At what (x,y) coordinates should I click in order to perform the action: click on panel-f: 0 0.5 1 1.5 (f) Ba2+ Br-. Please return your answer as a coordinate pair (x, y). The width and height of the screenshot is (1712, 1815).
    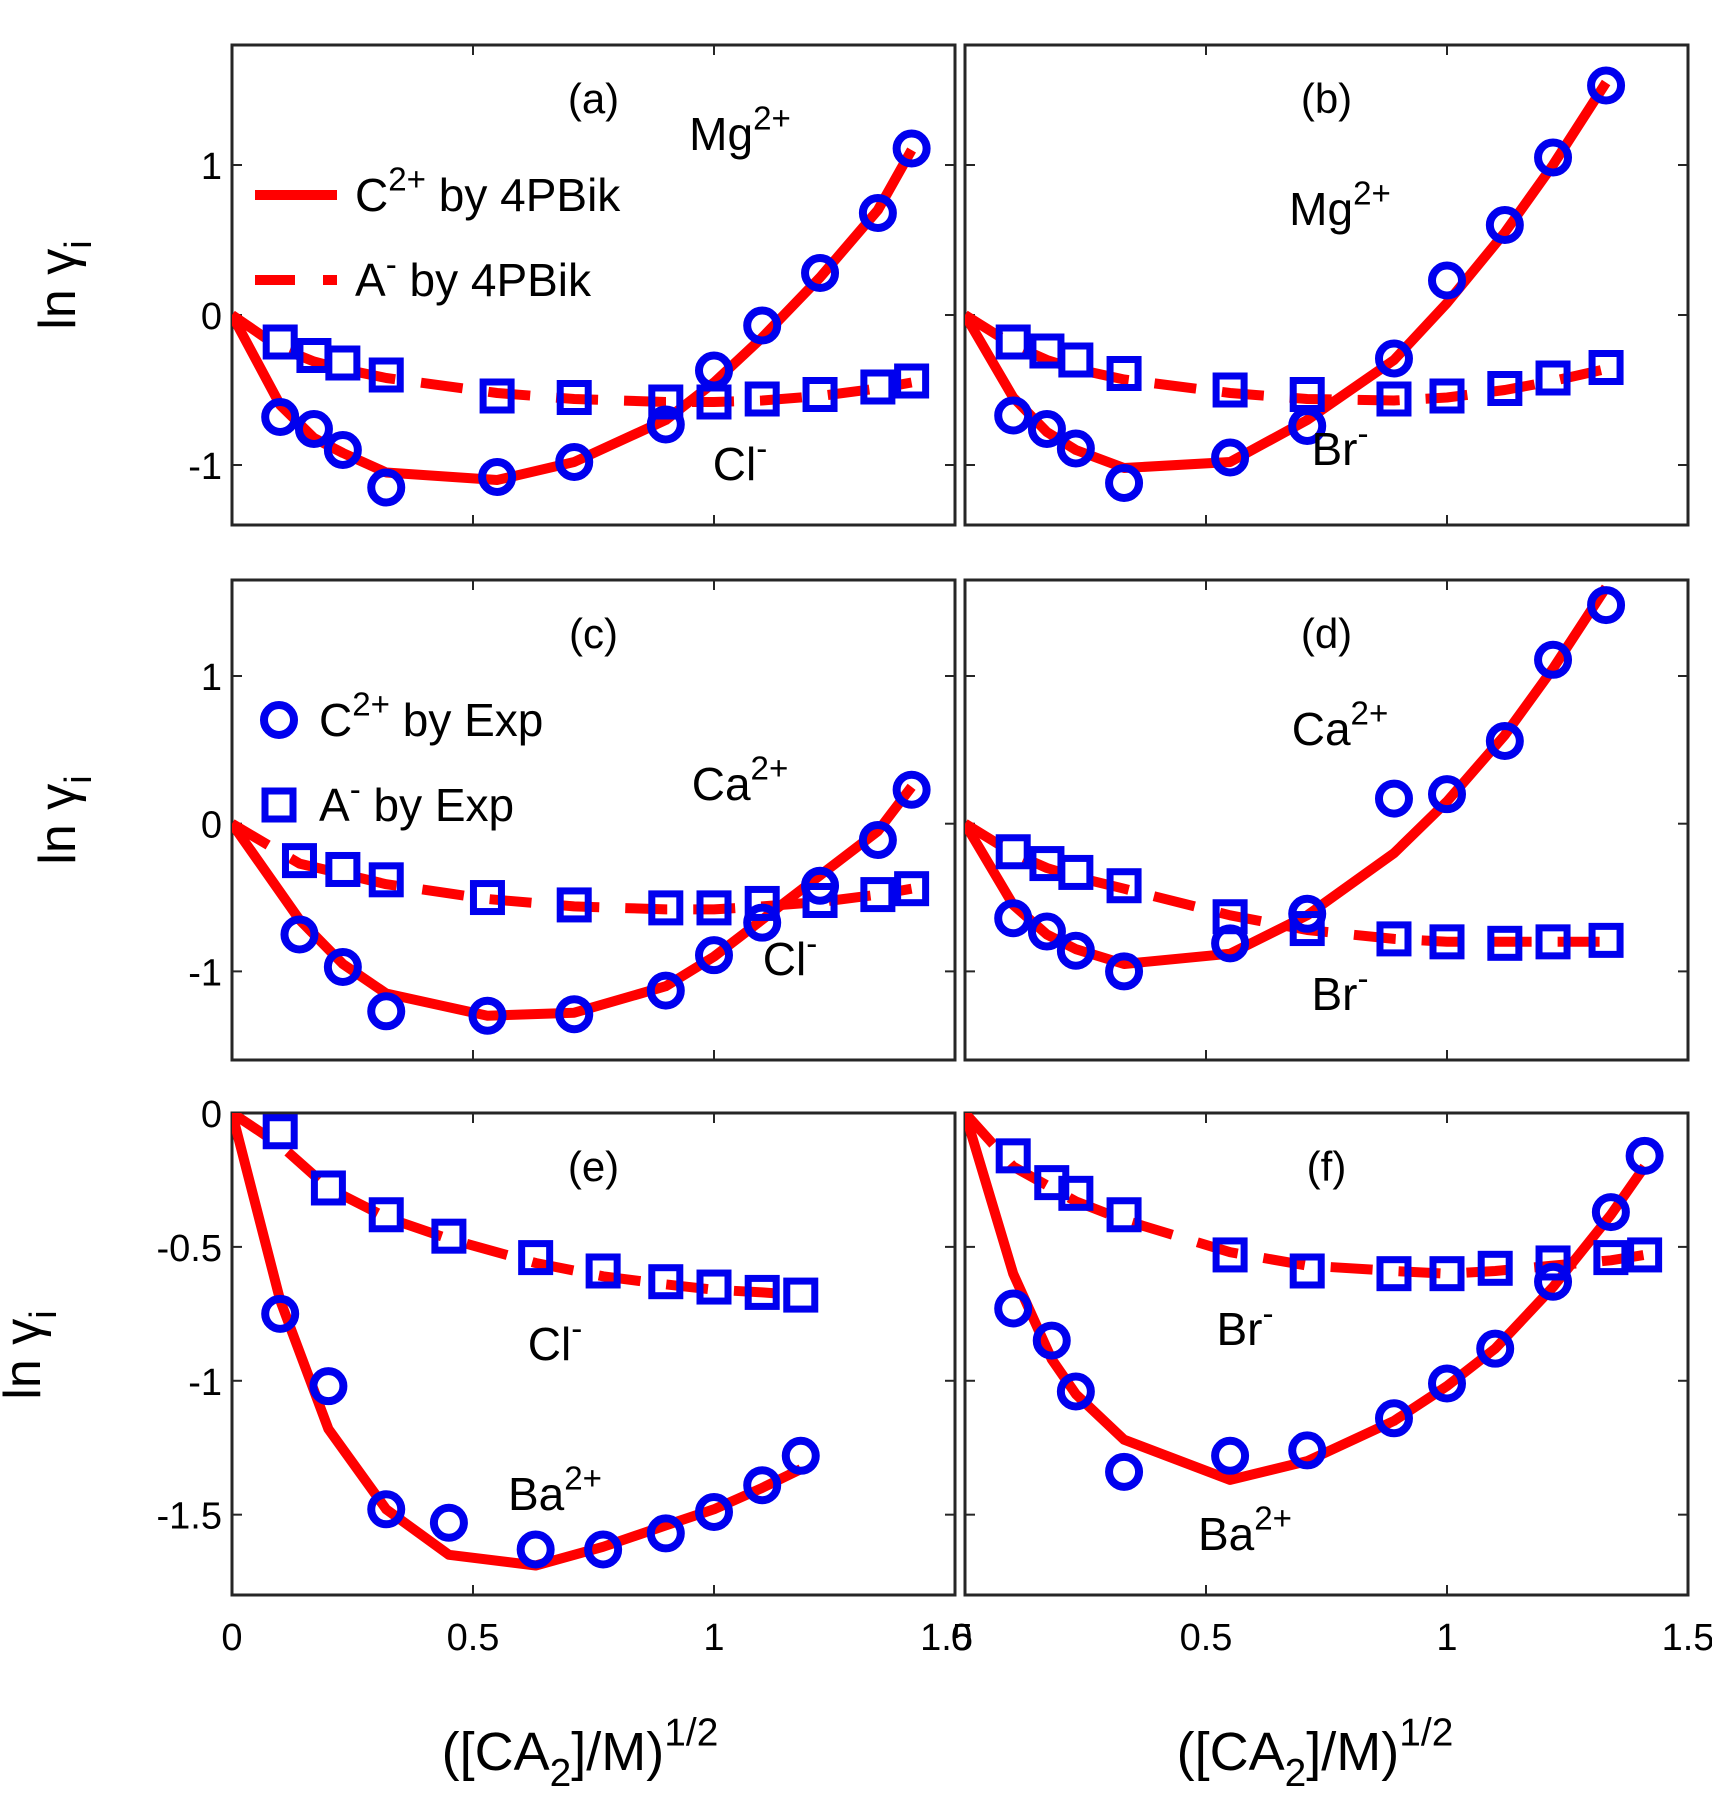
    Looking at the image, I should click on (1331, 1385).